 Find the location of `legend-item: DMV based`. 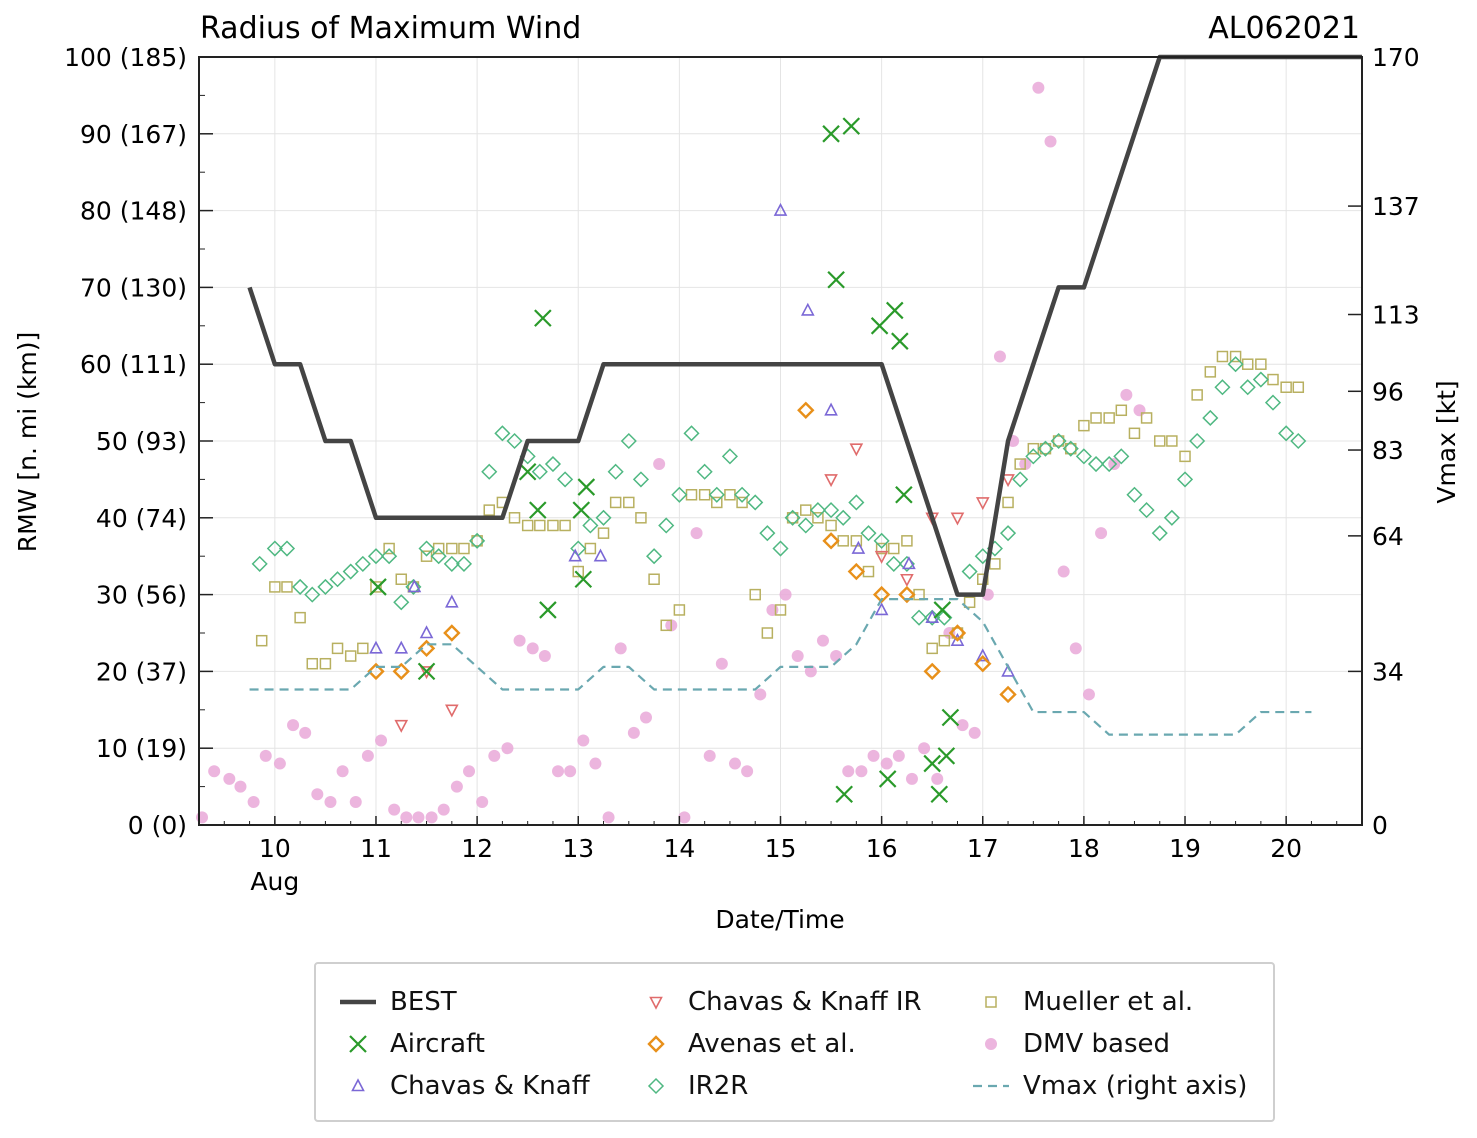

legend-item: DMV based is located at coordinates (1070, 1044).